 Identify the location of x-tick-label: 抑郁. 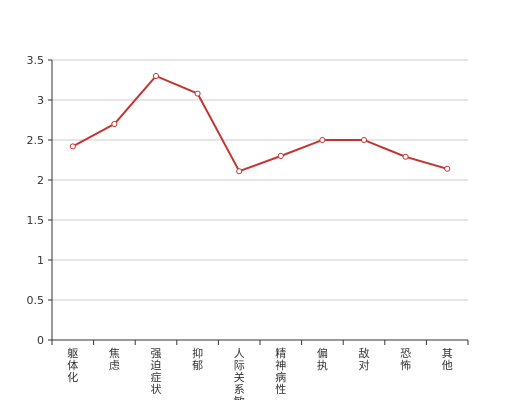
(197, 359).